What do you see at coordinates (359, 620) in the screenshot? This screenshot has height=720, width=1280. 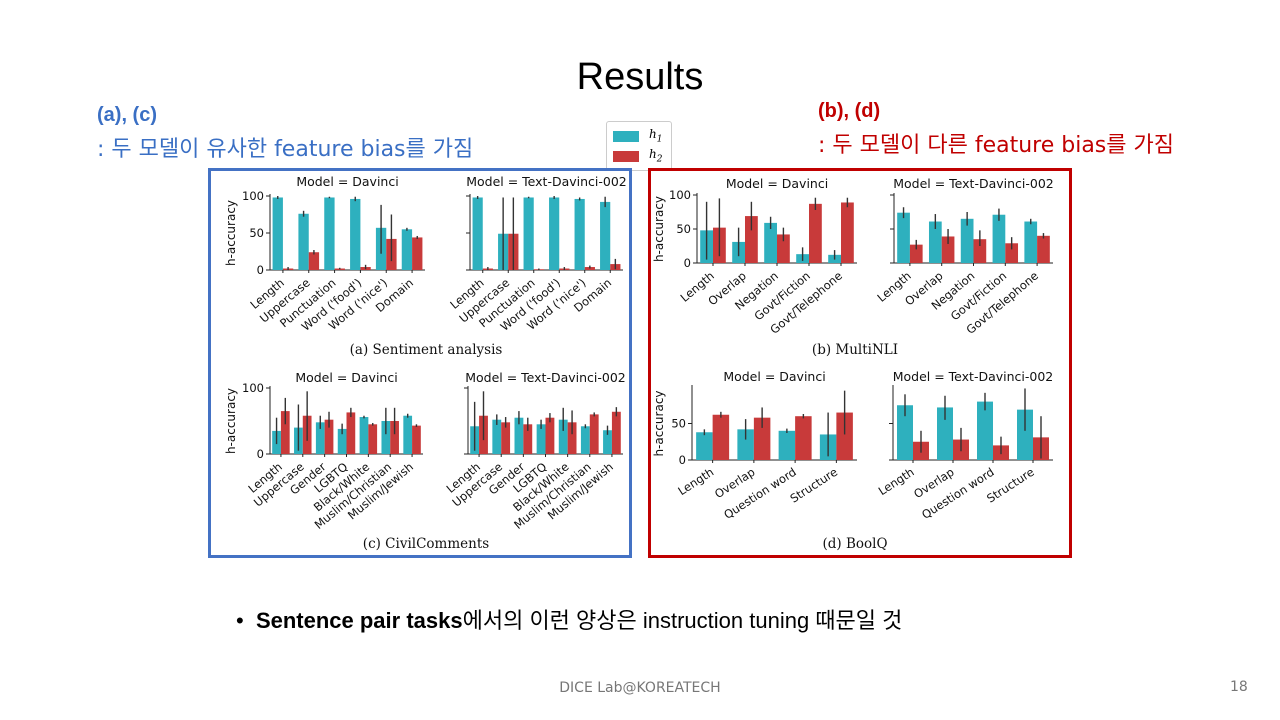 I see `bullet-bold-text: Sentence pair tasks` at bounding box center [359, 620].